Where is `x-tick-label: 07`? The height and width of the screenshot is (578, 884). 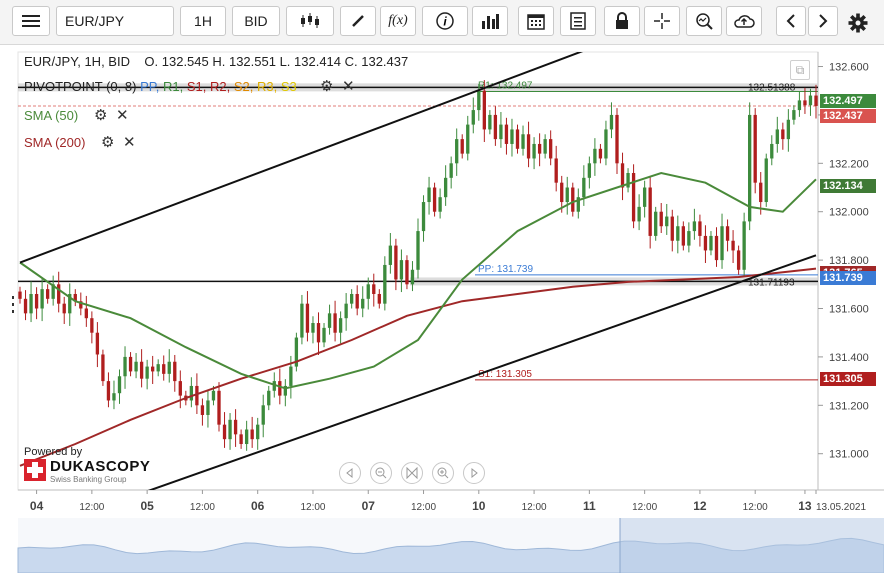
x-tick-label: 07 is located at coordinates (369, 506).